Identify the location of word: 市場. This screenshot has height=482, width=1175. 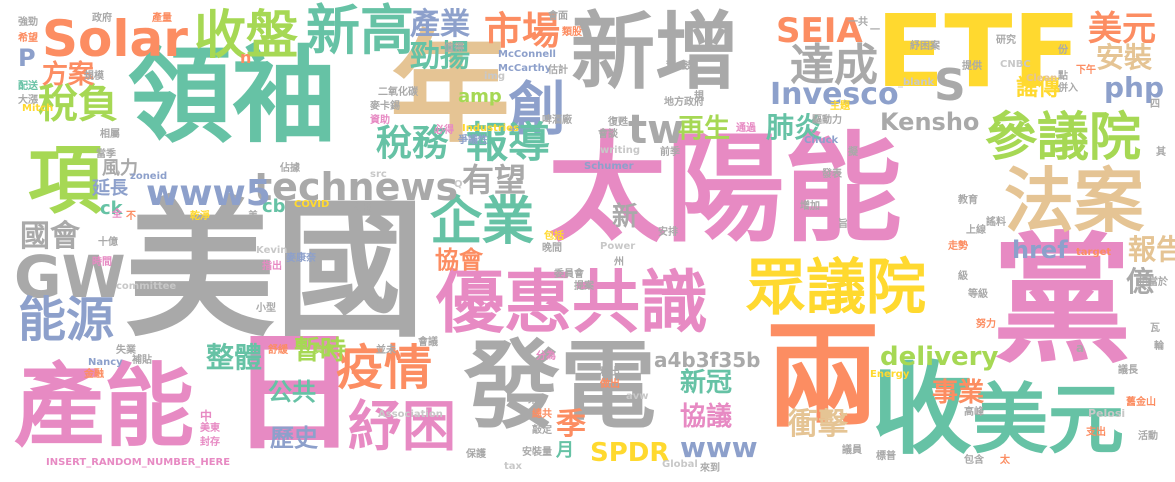
(522, 31).